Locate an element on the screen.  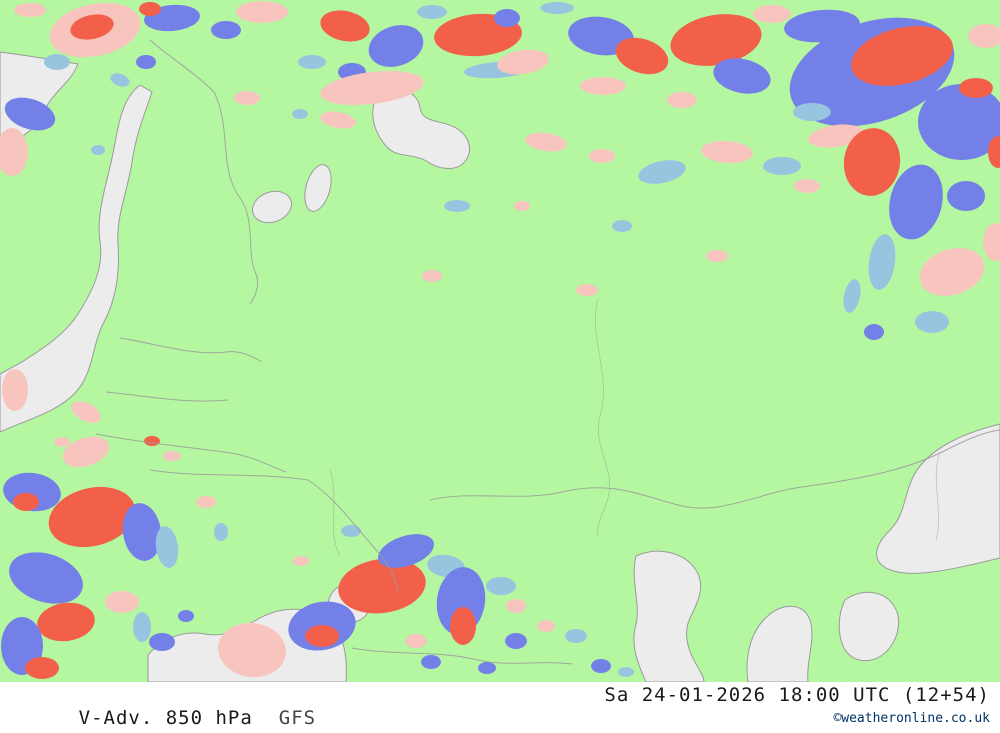
white-sea-shape is located at coordinates (421, 128).